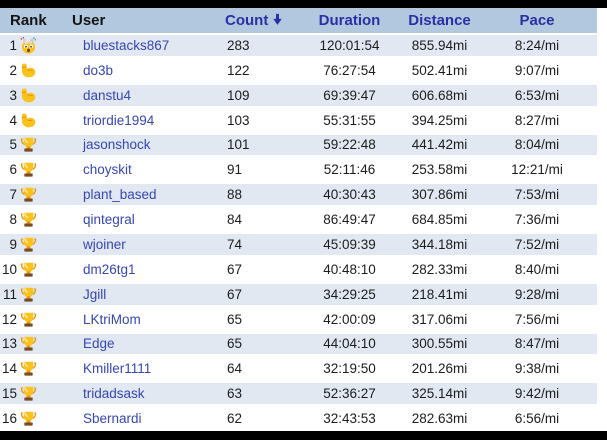 Image resolution: width=607 pixels, height=440 pixels. What do you see at coordinates (298, 369) in the screenshot?
I see `table-row: 14 Kmiller1111 64 32:19:50 201.26mi 9:38/mi` at bounding box center [298, 369].